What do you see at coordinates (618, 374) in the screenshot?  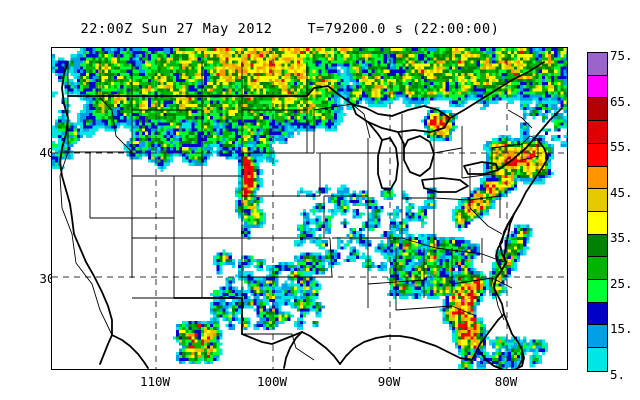 I see `colorbar-label-5: 5.` at bounding box center [618, 374].